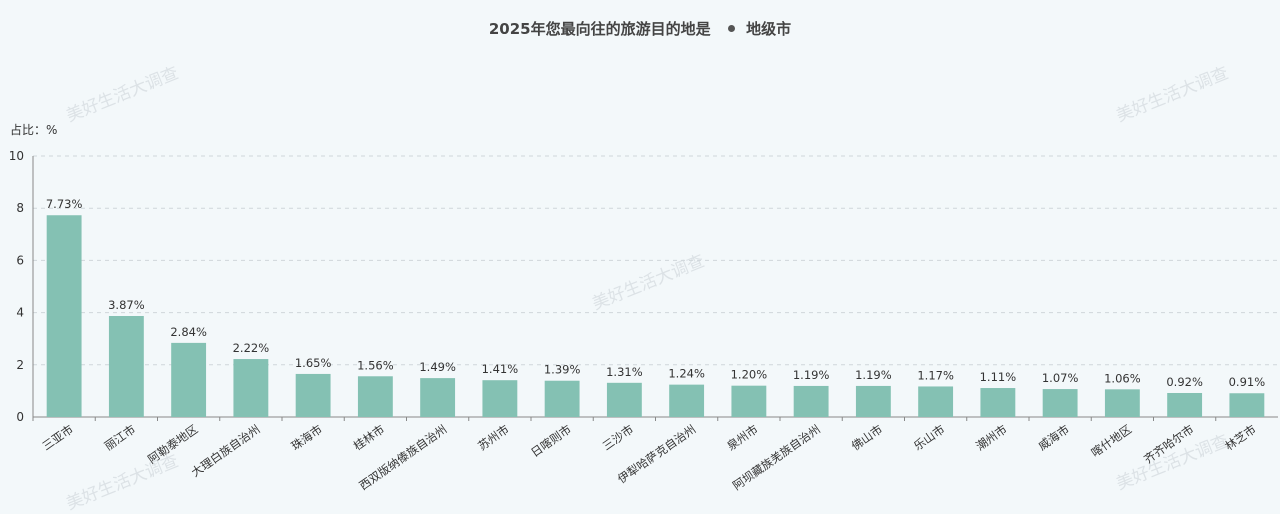 The height and width of the screenshot is (514, 1280). Describe the element at coordinates (20, 417) in the screenshot. I see `y-tick-label: 0` at that location.